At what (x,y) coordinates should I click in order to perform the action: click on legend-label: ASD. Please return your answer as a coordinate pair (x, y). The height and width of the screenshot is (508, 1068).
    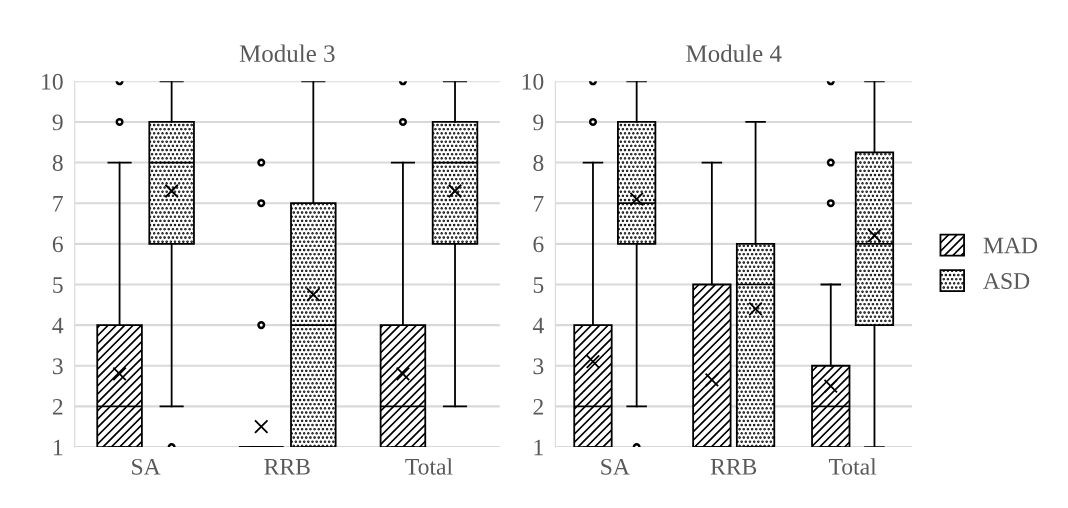
    Looking at the image, I should click on (1006, 281).